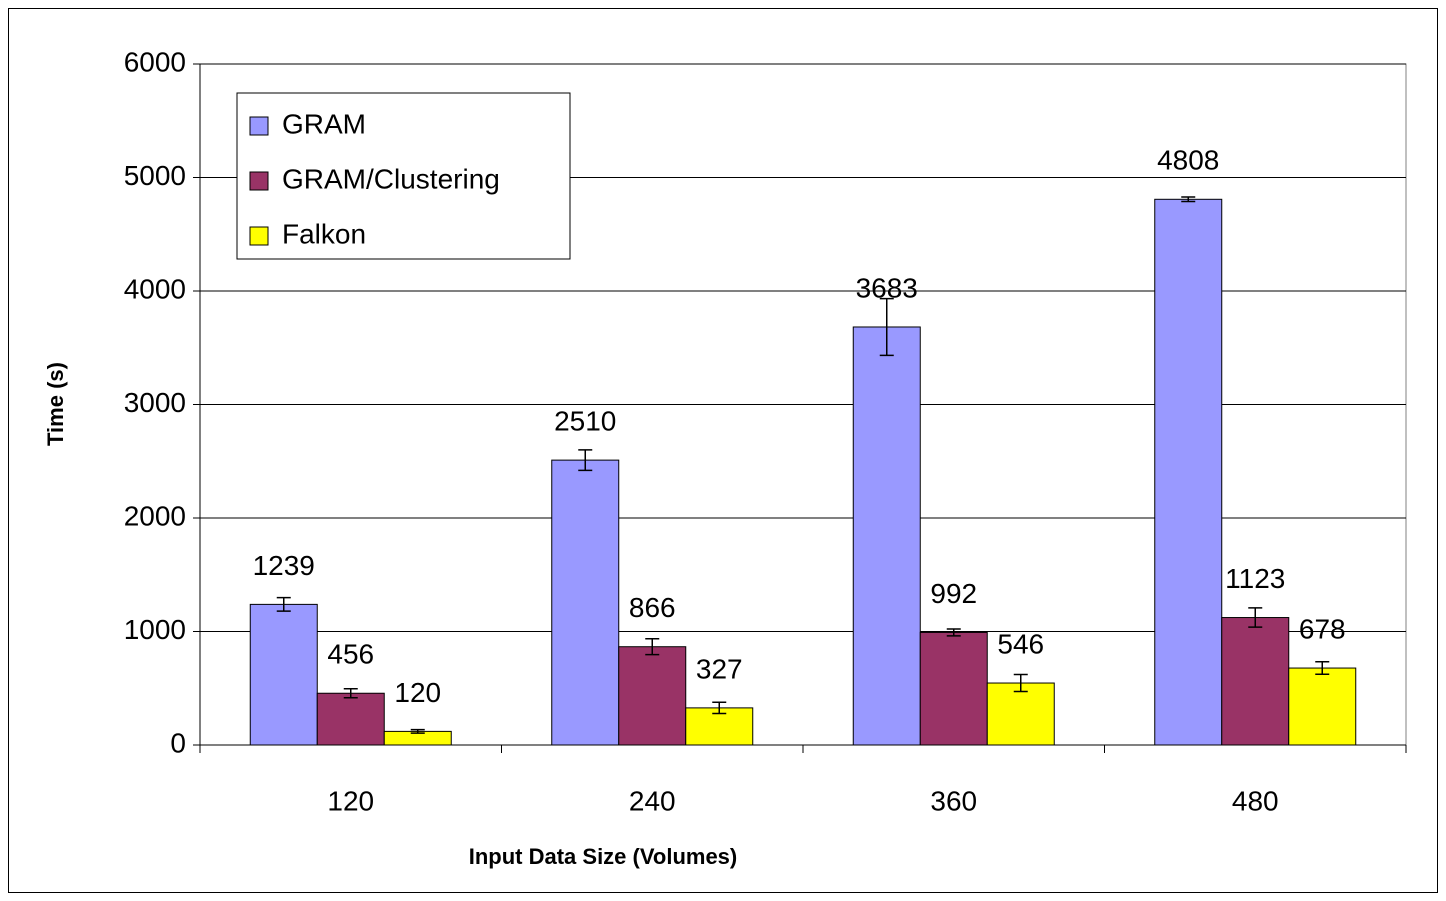 Image resolution: width=1446 pixels, height=901 pixels. Describe the element at coordinates (417, 692) in the screenshot. I see `data-label: 120` at that location.